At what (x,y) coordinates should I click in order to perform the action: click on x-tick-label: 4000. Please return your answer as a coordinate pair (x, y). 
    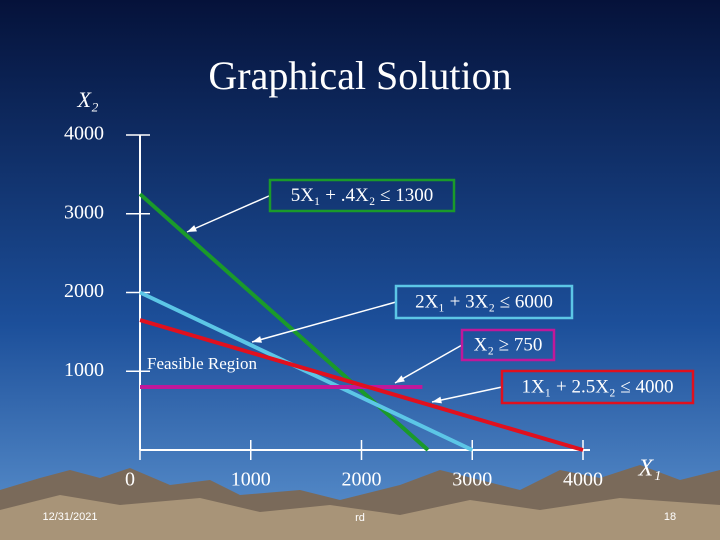
    Looking at the image, I should click on (583, 480).